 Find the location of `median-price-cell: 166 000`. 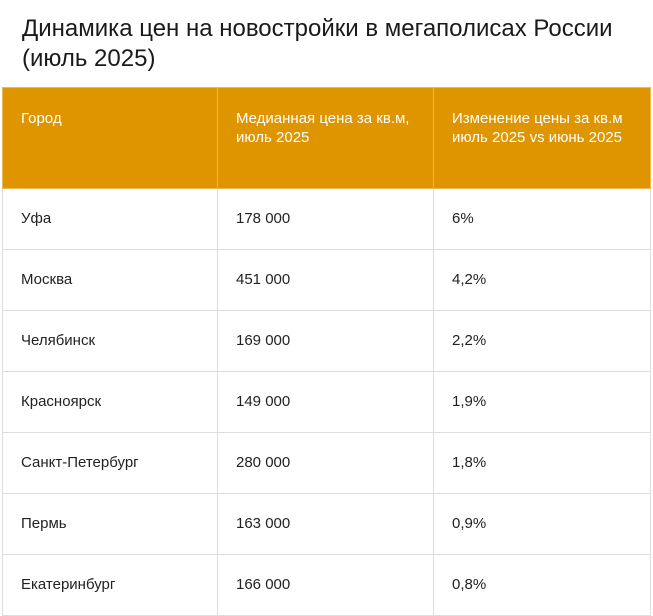

median-price-cell: 166 000 is located at coordinates (325, 585).